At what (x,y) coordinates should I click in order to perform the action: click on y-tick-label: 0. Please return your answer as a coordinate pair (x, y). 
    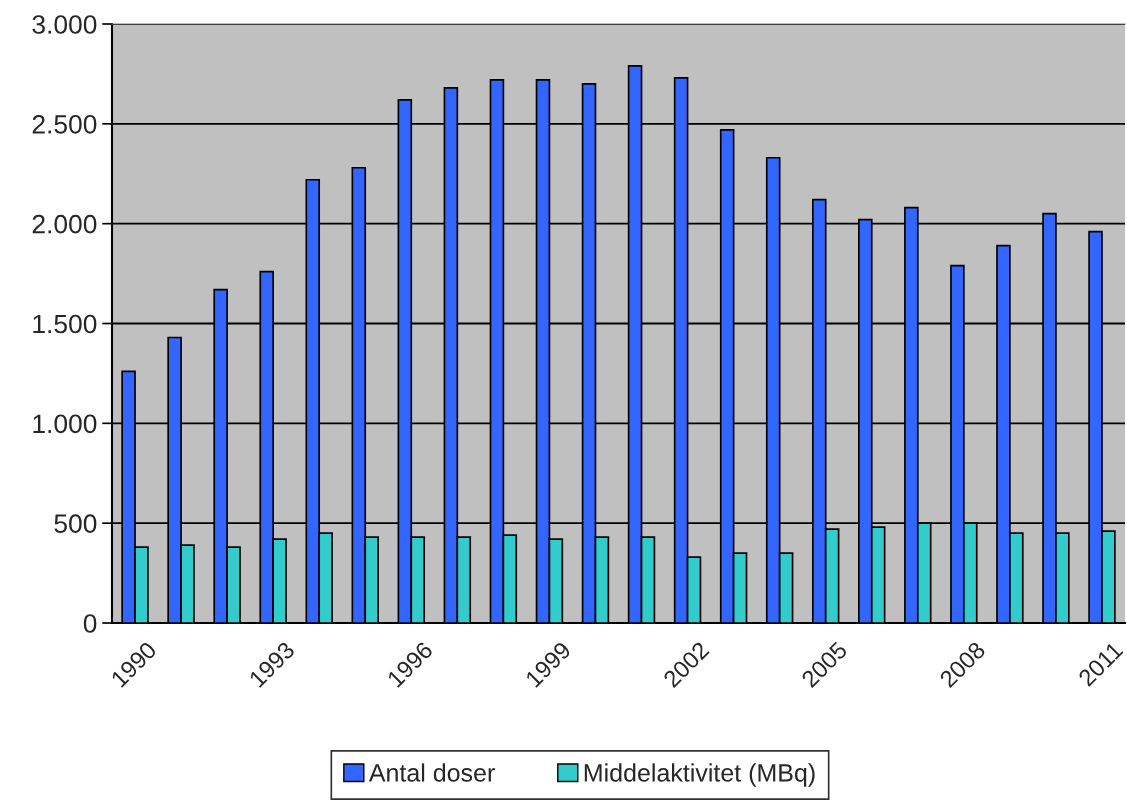
    Looking at the image, I should click on (90, 623).